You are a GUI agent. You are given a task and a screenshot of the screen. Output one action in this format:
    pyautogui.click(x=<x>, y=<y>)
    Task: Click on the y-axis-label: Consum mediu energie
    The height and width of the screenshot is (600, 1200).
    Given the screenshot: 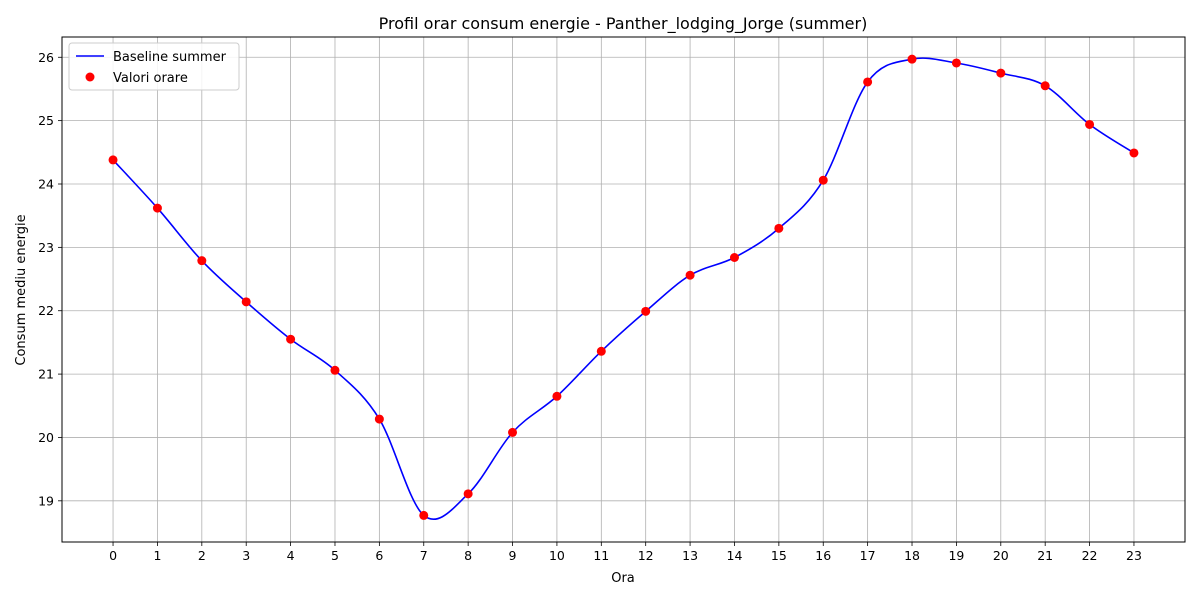 What is the action you would take?
    pyautogui.click(x=21, y=289)
    